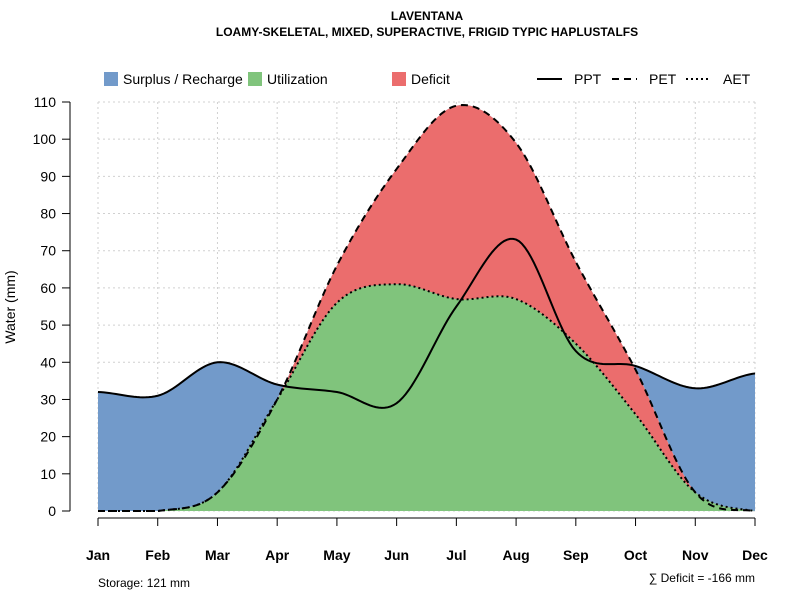  I want to click on x-tick-label-sep: Sep, so click(576, 555).